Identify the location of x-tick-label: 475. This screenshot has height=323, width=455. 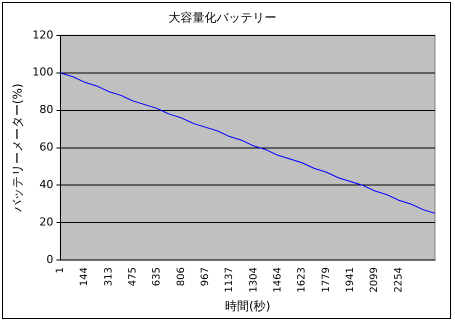
(132, 276).